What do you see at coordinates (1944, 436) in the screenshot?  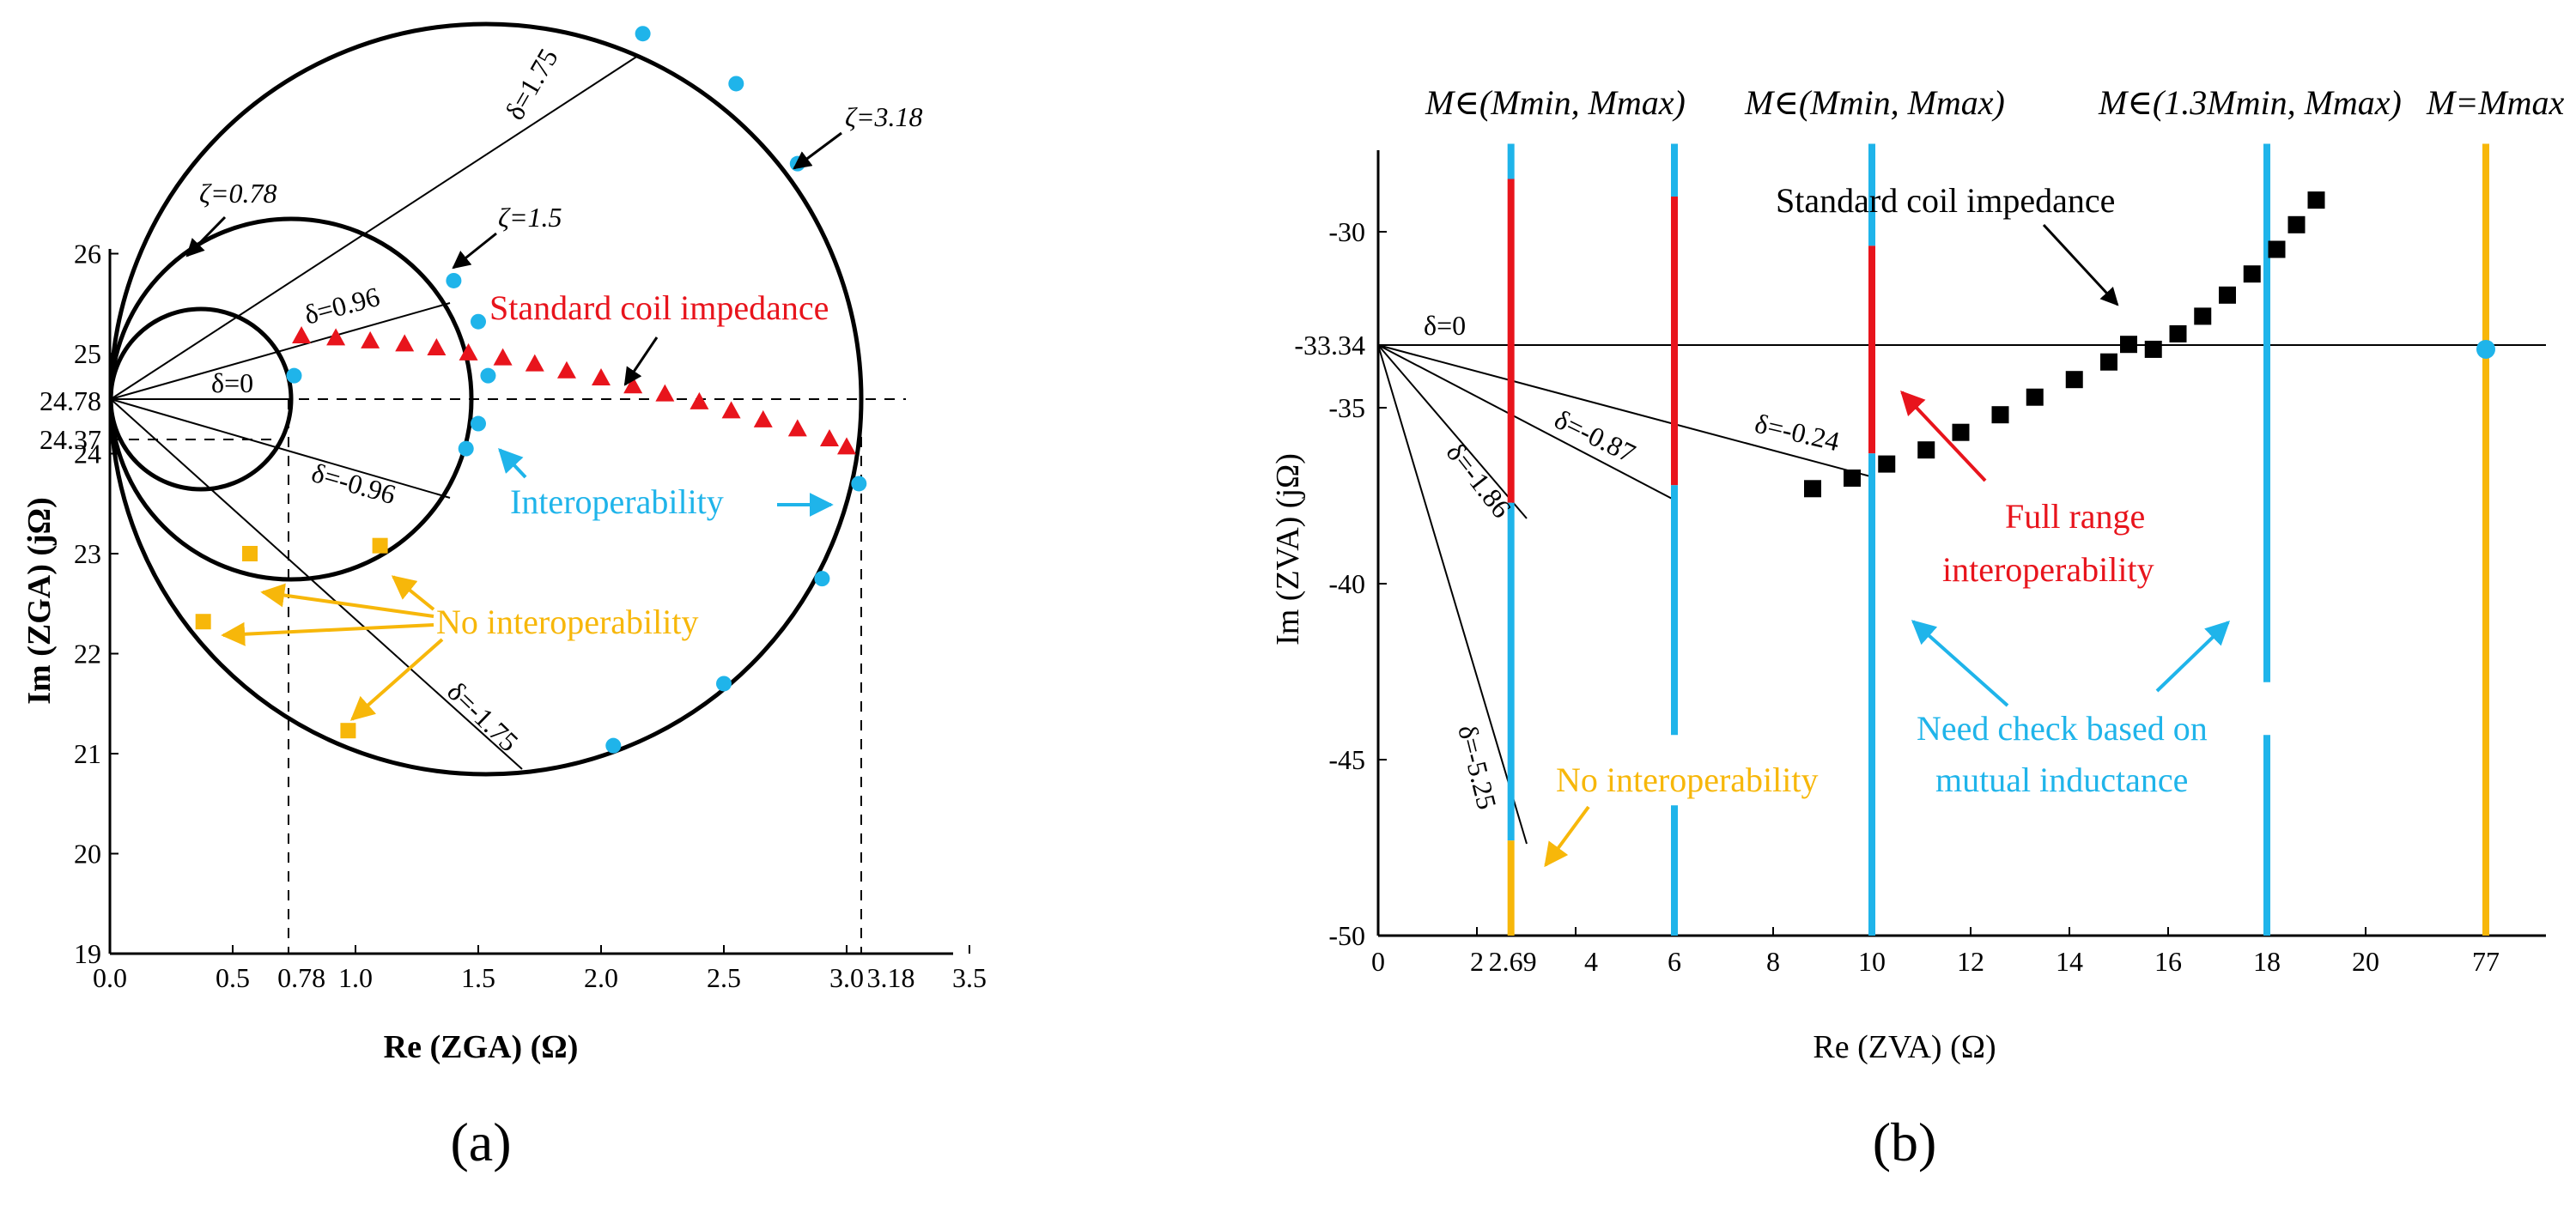 I see `arrow-full-range` at bounding box center [1944, 436].